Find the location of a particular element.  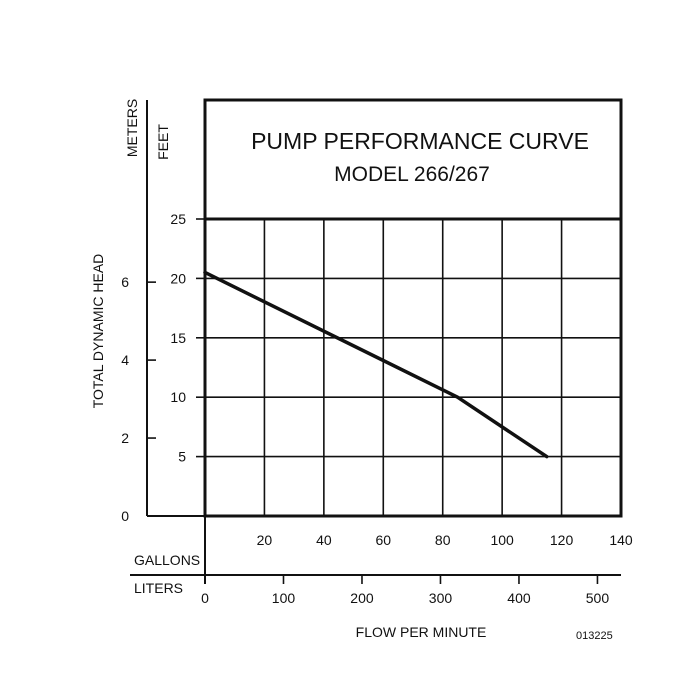

chart-title: PUMP PERFORMANCE CURVE is located at coordinates (420, 141).